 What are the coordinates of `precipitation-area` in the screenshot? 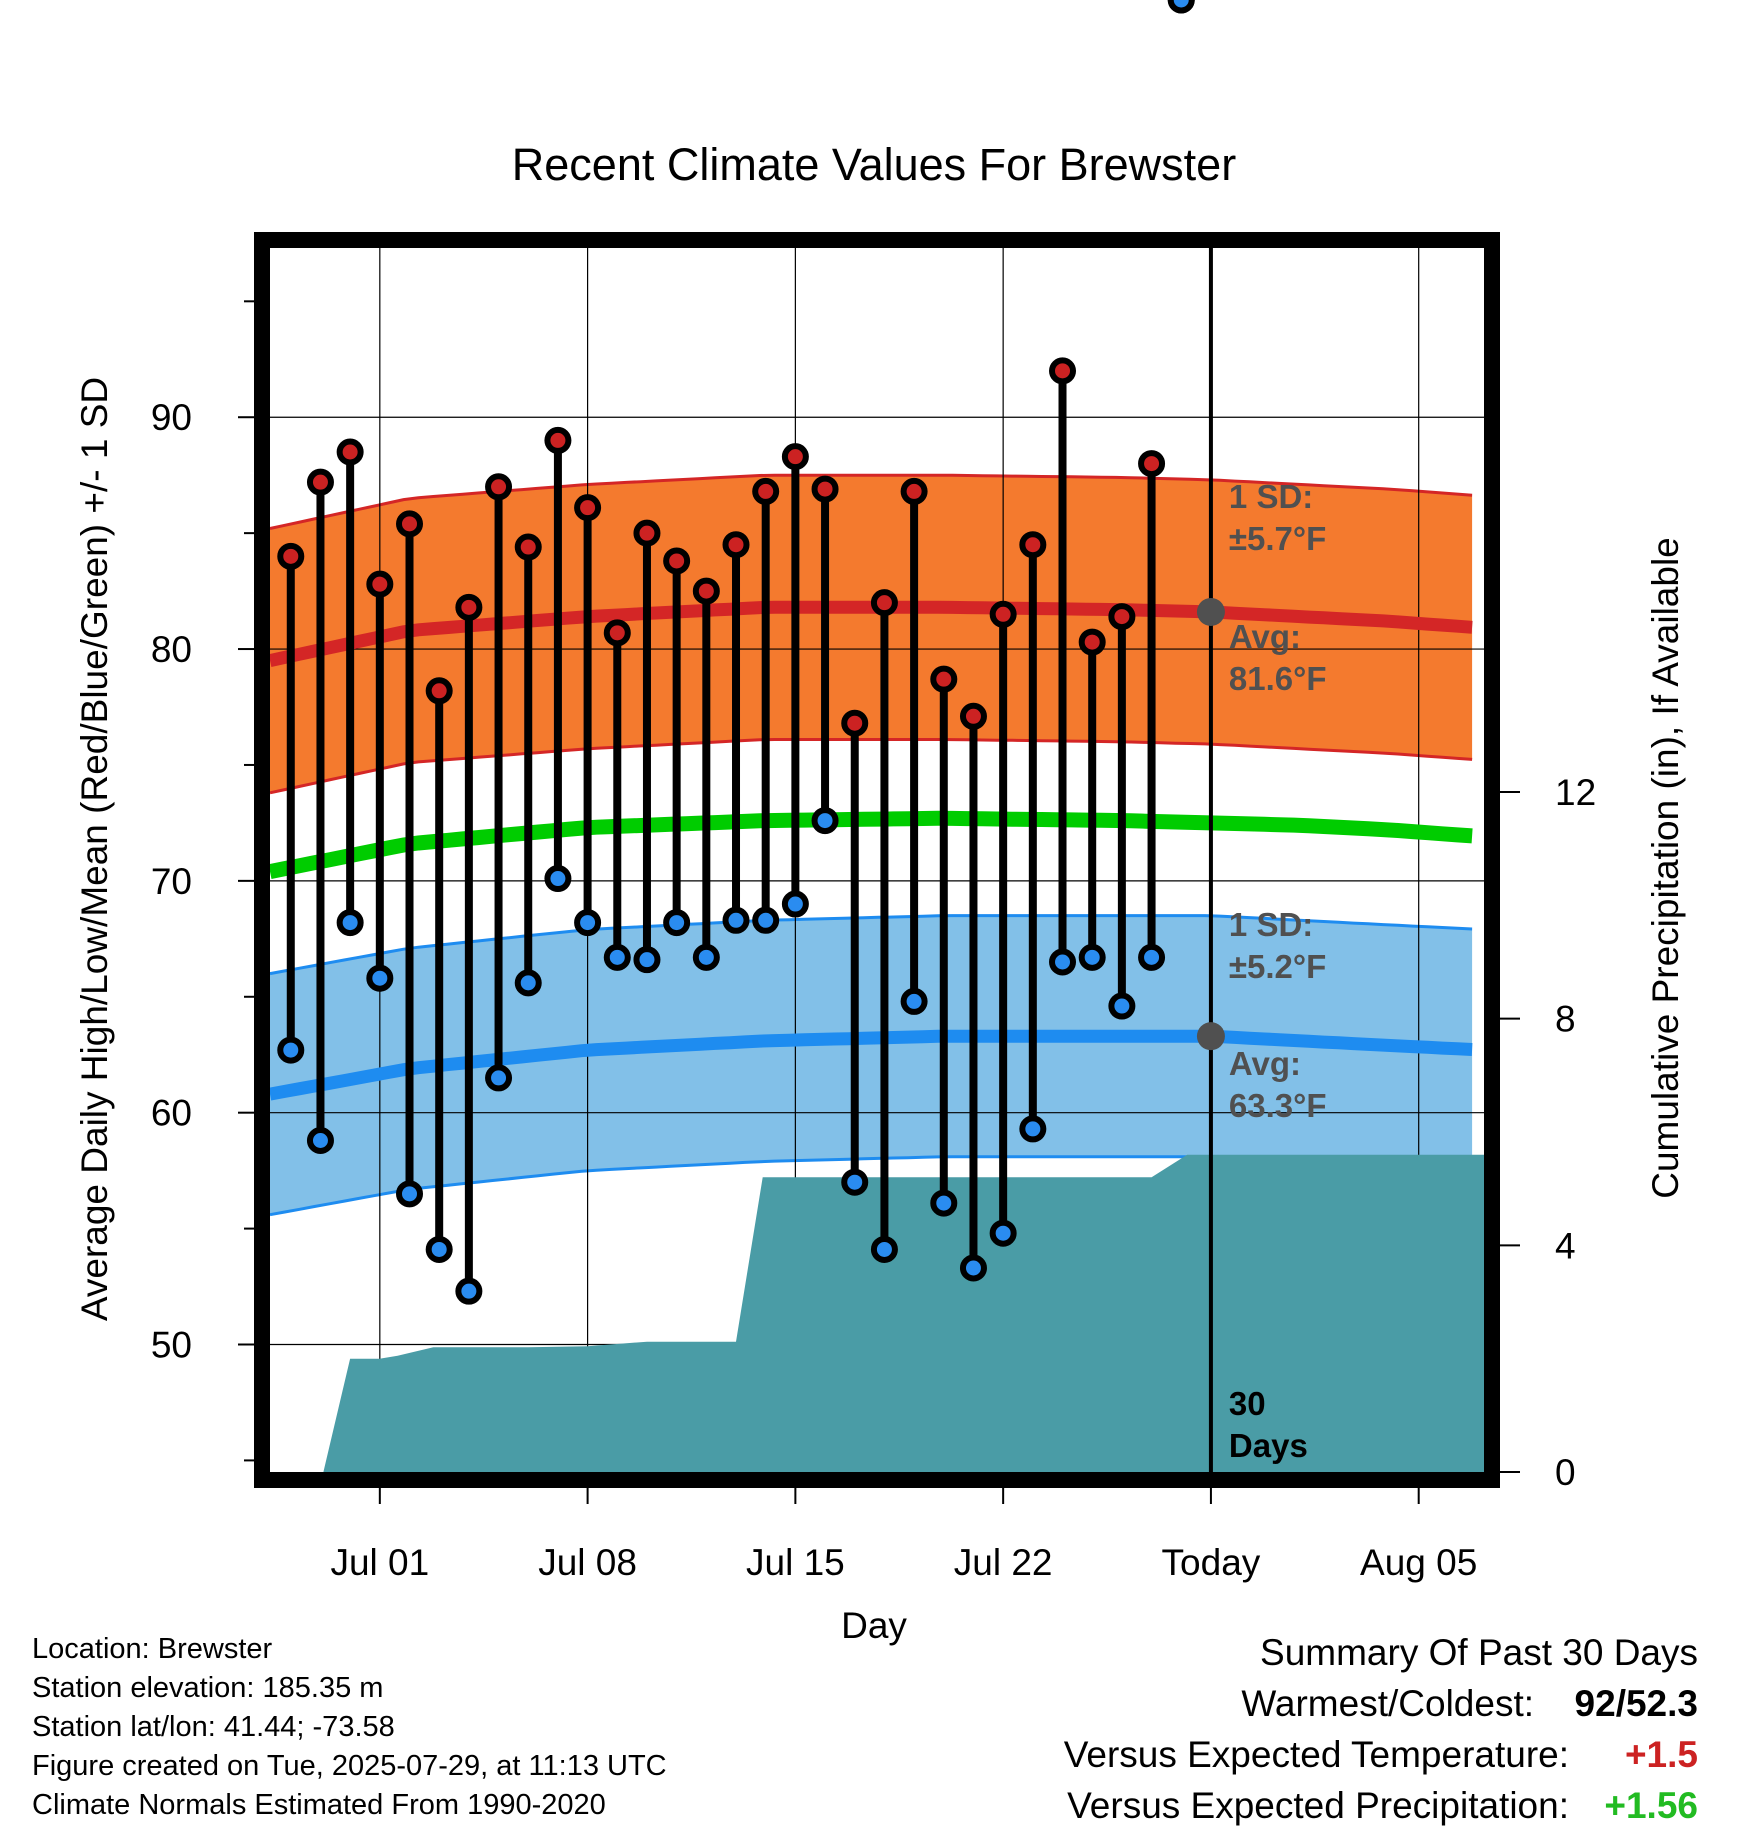 It's located at (903, 1313).